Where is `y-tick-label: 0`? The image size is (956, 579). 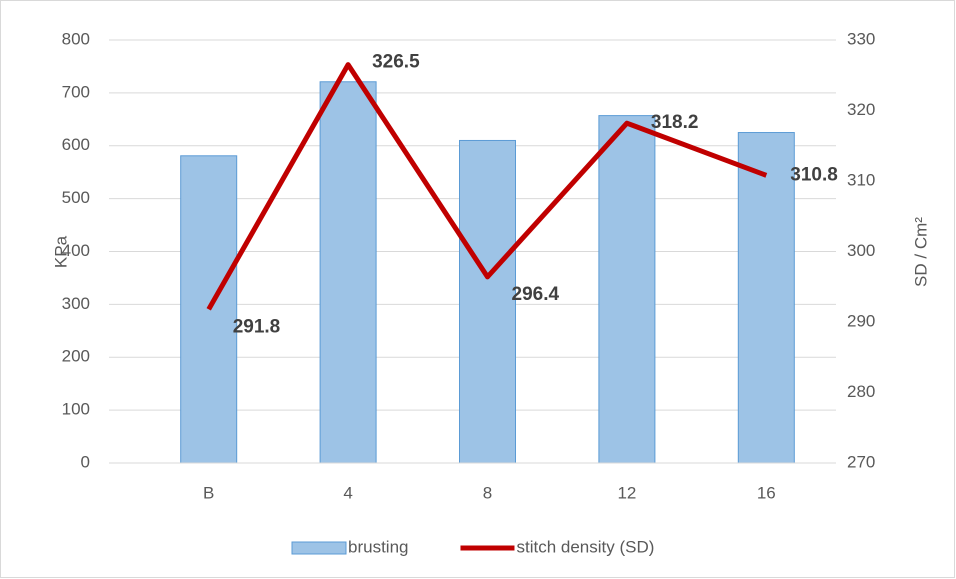
y-tick-label: 0 is located at coordinates (85, 461).